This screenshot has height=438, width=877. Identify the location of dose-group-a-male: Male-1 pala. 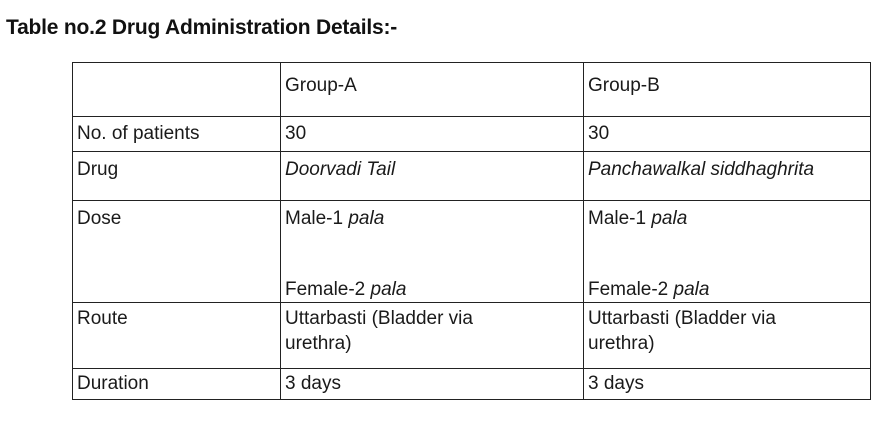
(432, 218).